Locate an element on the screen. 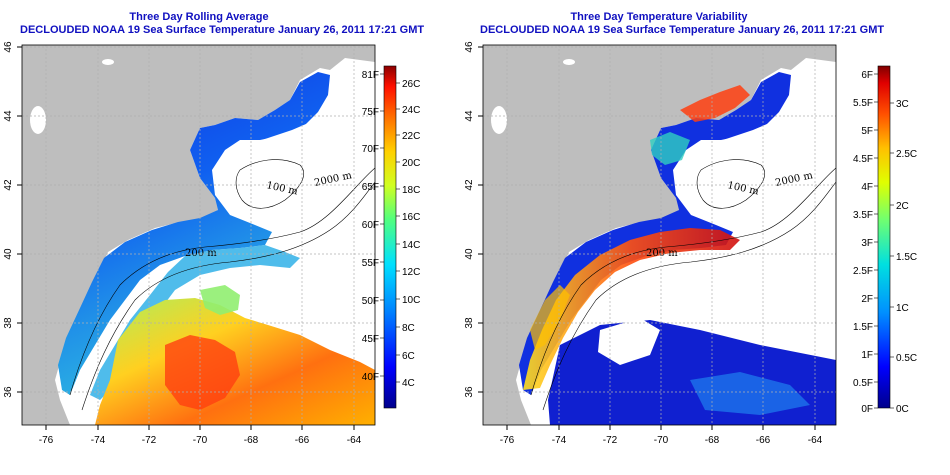  right-contour-2000m is located at coordinates (689, 296).